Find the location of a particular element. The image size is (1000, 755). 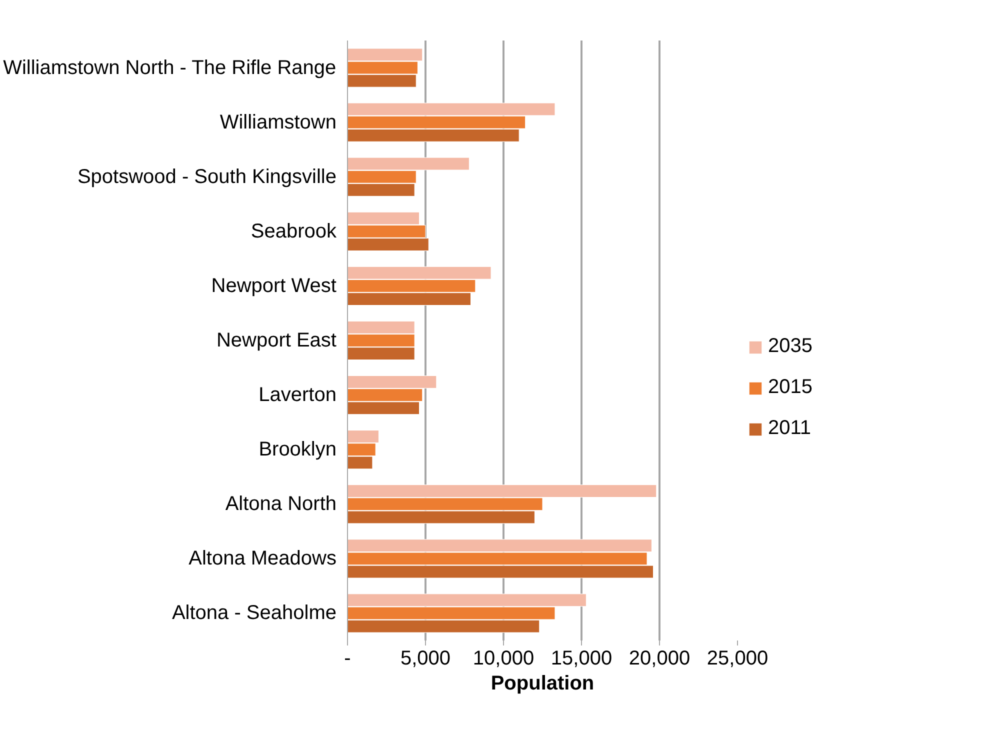

y-tick-label: Seabrook is located at coordinates (294, 231).